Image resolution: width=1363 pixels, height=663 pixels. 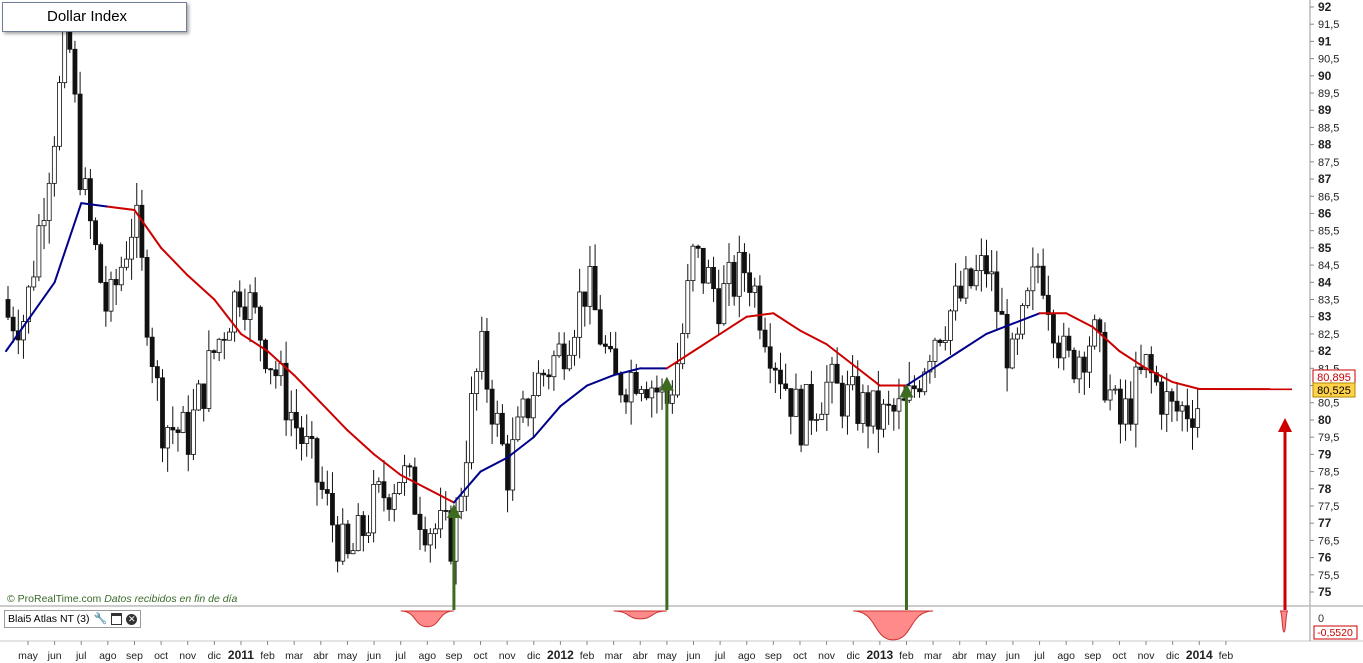 What do you see at coordinates (1335, 632) in the screenshot?
I see `indicator-min-tag` at bounding box center [1335, 632].